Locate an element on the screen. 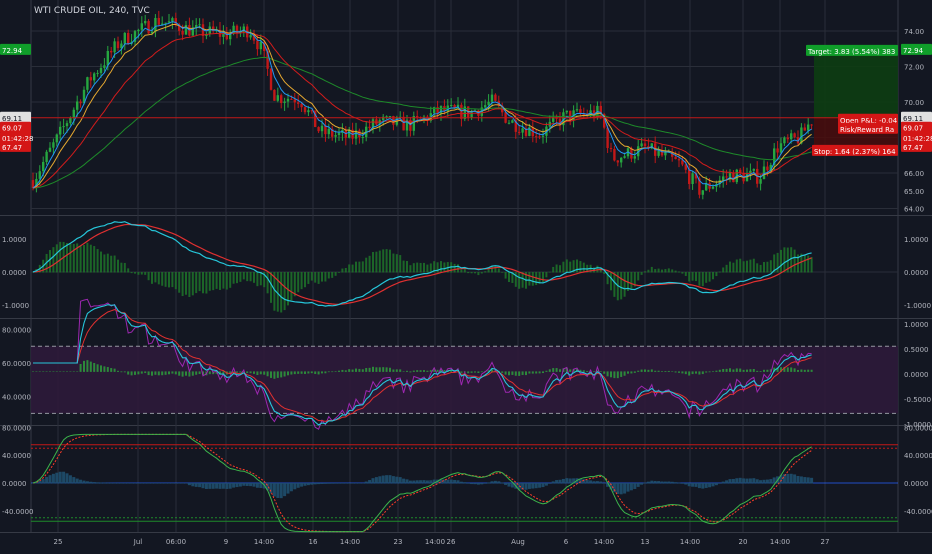  price-tick-label: 66.00 is located at coordinates (914, 174).